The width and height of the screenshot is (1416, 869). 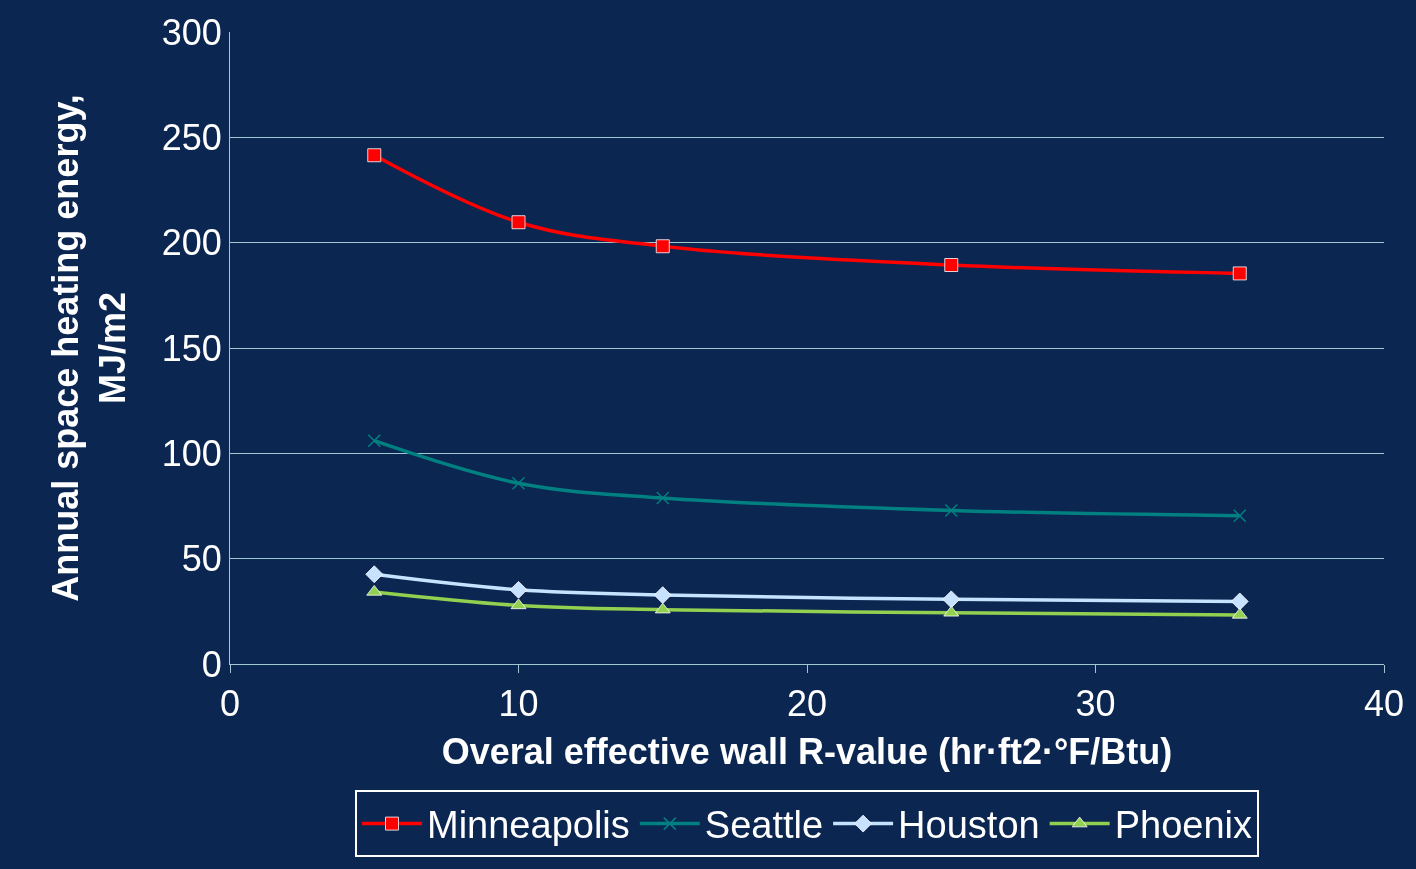 I want to click on y-tick-label: 200, so click(x=191, y=243).